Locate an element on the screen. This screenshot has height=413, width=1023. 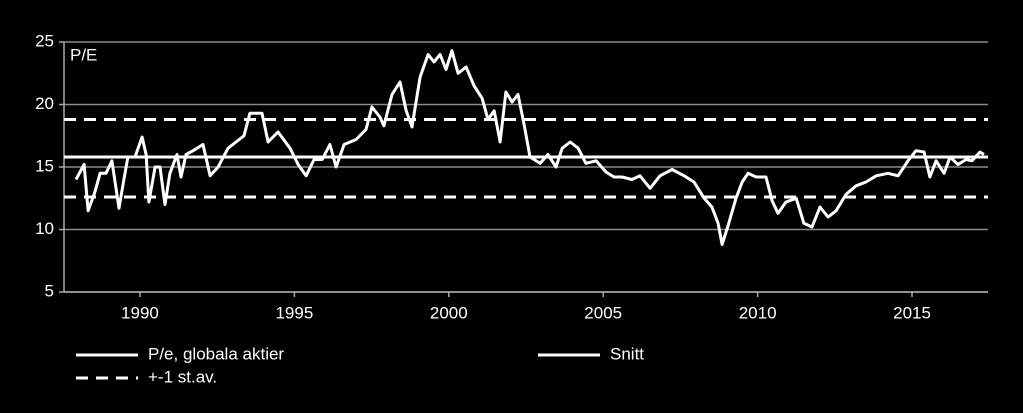
y-tick-label: 15 is located at coordinates (44, 165).